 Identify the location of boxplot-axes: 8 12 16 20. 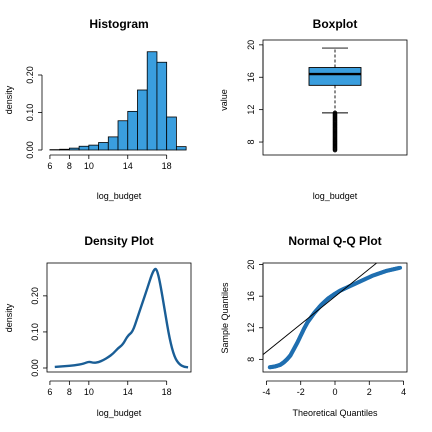
(255, 92).